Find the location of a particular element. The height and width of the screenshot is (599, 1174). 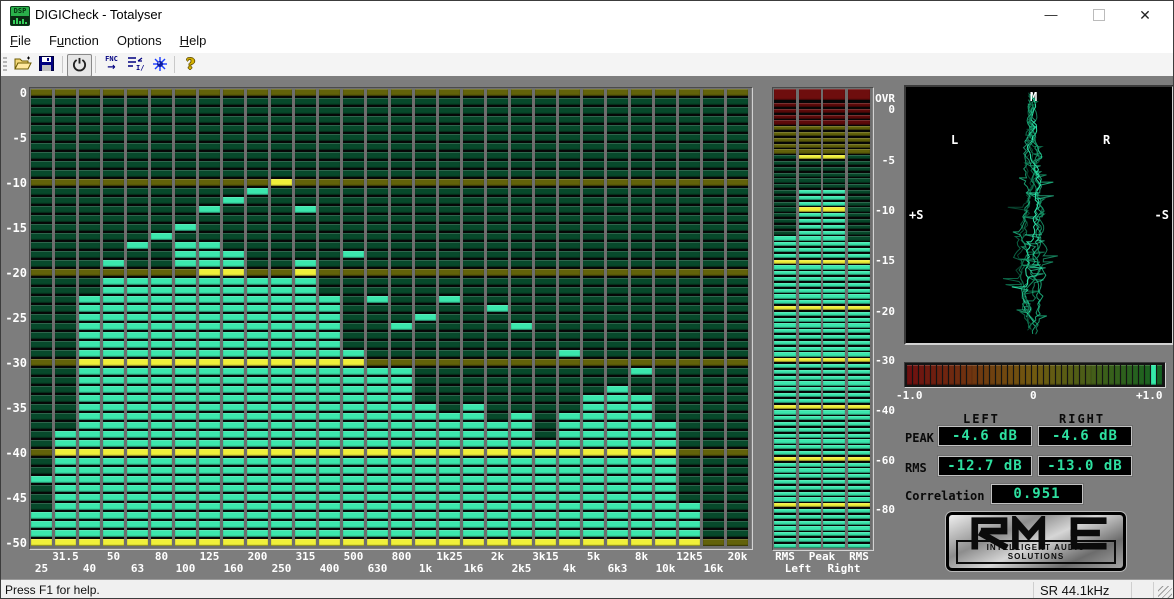

led-state-button is located at coordinates (159, 64).